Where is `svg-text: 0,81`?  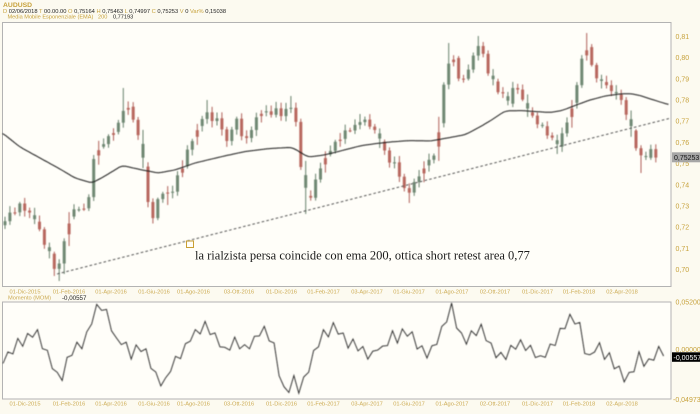
svg-text: 0,81 is located at coordinates (683, 37).